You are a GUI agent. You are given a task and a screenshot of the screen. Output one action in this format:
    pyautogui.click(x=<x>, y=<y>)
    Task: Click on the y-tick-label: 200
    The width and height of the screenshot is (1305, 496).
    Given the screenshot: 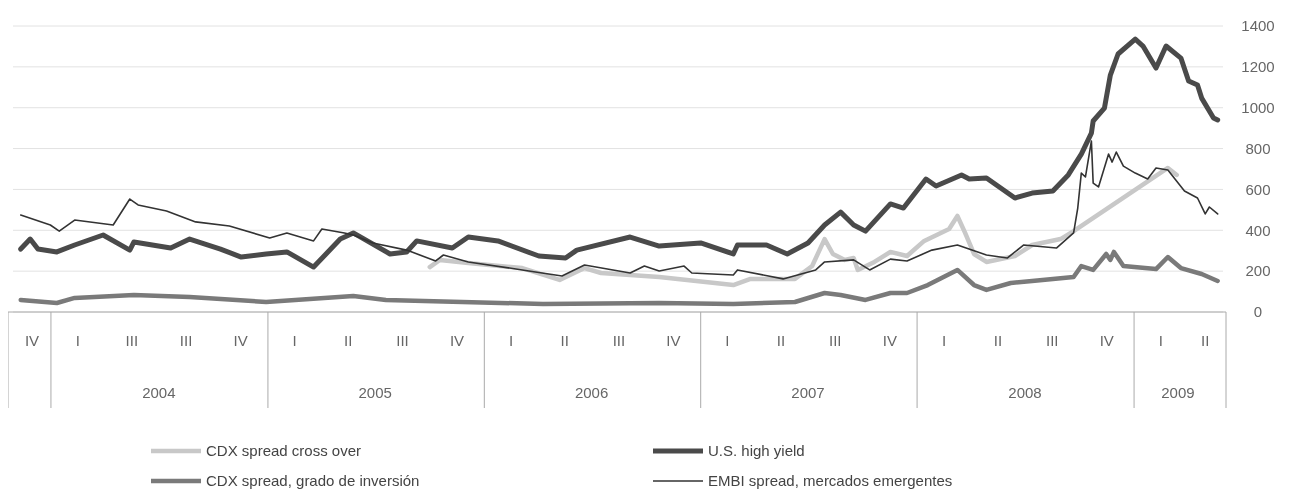 What is the action you would take?
    pyautogui.click(x=1258, y=271)
    